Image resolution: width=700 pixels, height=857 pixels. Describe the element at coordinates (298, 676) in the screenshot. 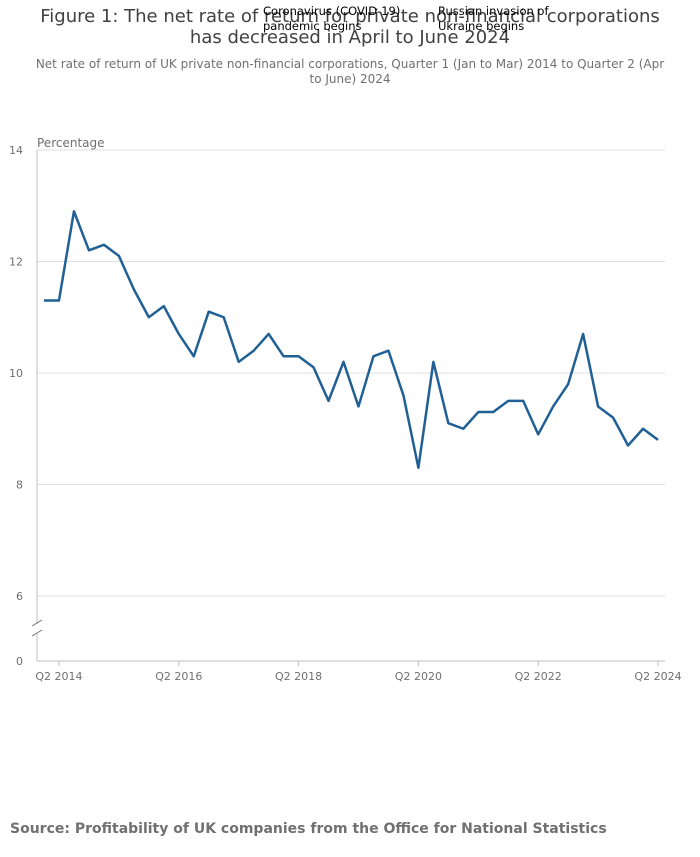

I see `x-tick-label: Q2 2018` at that location.